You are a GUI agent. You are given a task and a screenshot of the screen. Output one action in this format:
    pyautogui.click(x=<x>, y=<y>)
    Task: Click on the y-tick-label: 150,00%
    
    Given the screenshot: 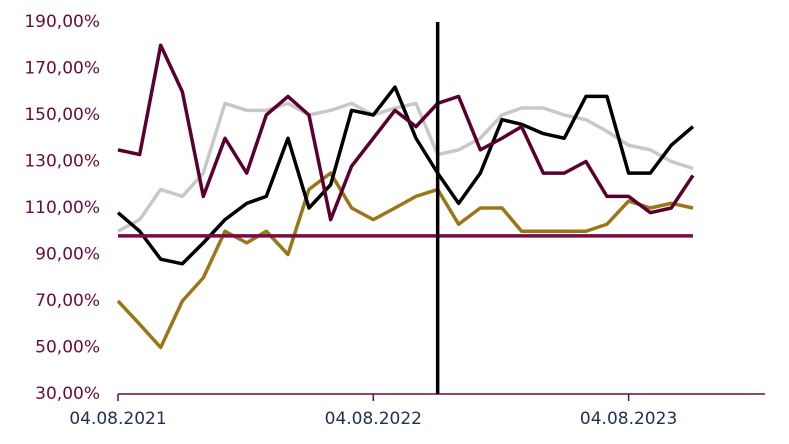 What is the action you would take?
    pyautogui.click(x=62, y=115)
    